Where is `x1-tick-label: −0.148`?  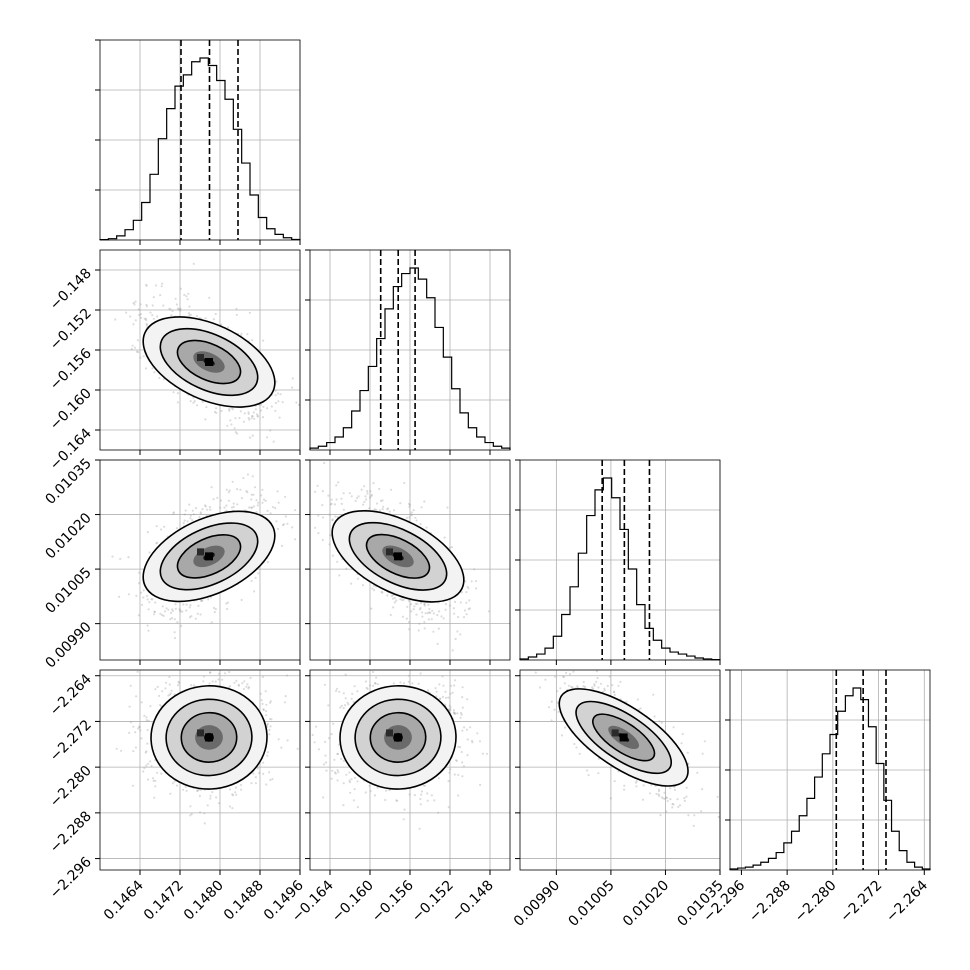
x1-tick-label: −0.148 is located at coordinates (473, 902).